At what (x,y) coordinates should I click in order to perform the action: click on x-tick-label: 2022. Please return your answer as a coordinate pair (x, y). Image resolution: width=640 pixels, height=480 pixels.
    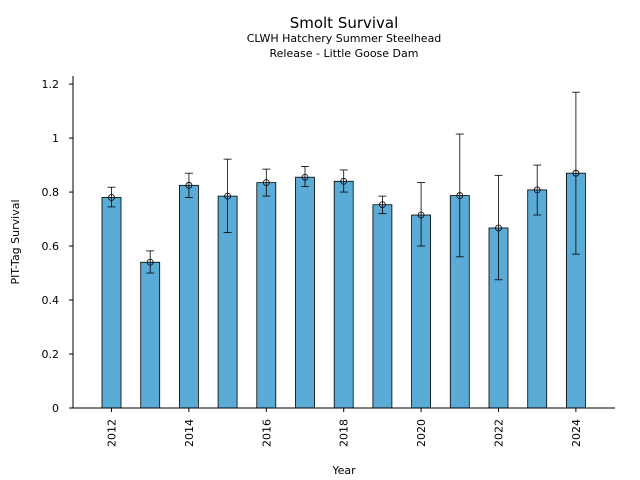
    Looking at the image, I should click on (499, 433).